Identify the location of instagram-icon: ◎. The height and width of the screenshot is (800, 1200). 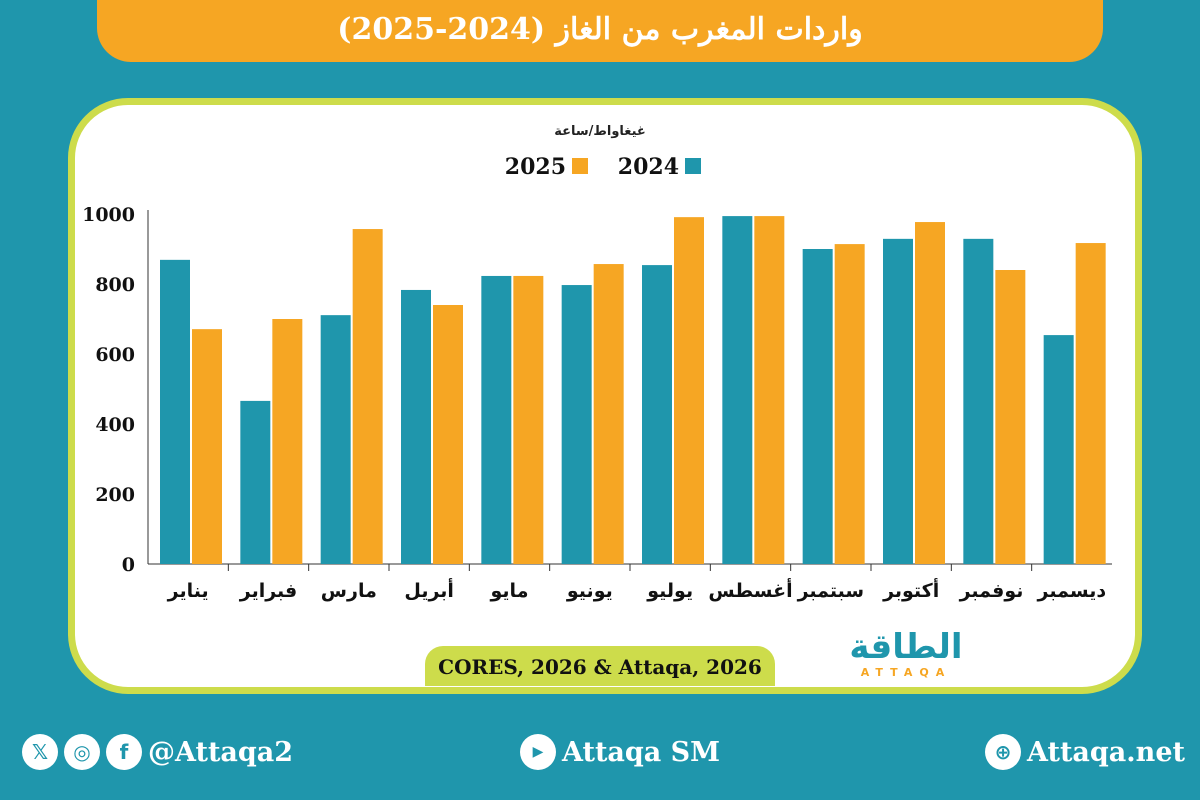
(82, 752).